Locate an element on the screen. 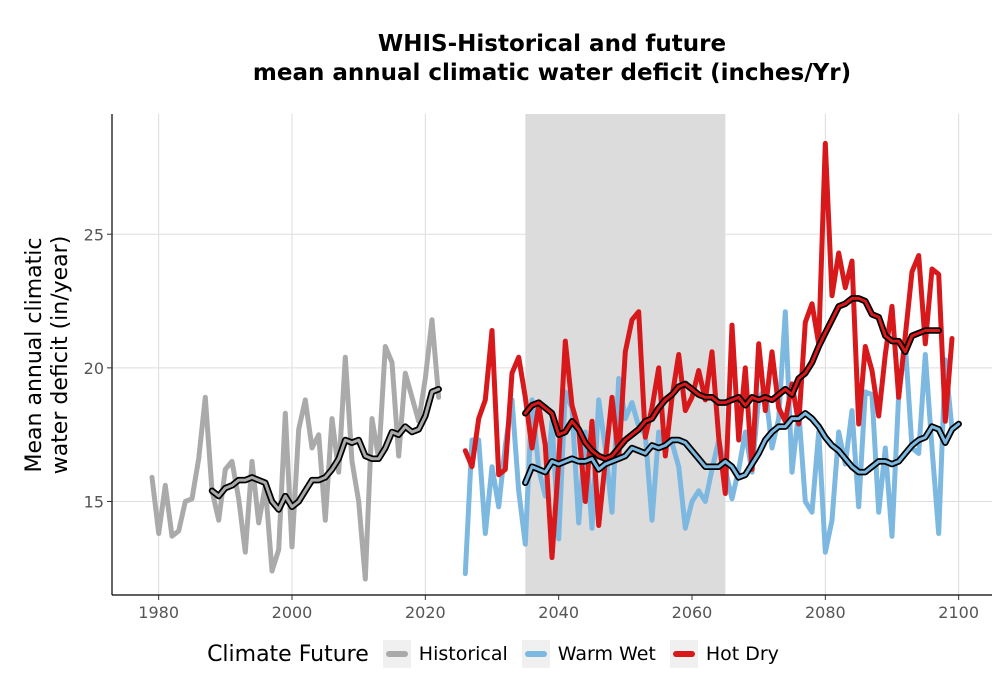  legend-key-warm-wet is located at coordinates (535, 654).